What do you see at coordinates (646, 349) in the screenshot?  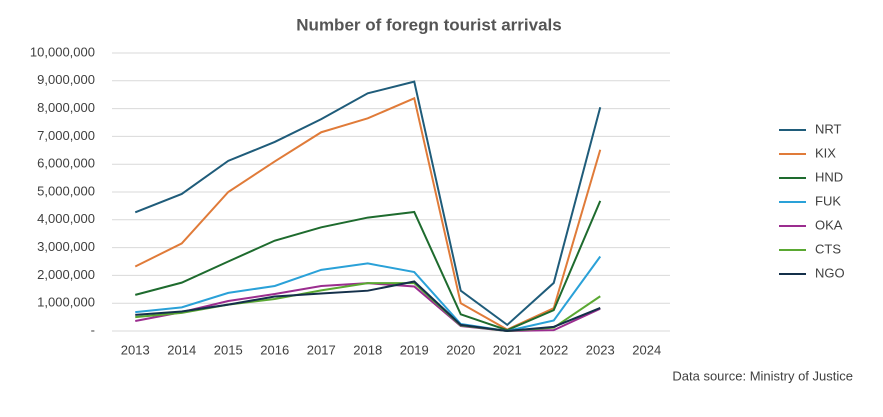 I see `x-tick-label: 2024` at bounding box center [646, 349].